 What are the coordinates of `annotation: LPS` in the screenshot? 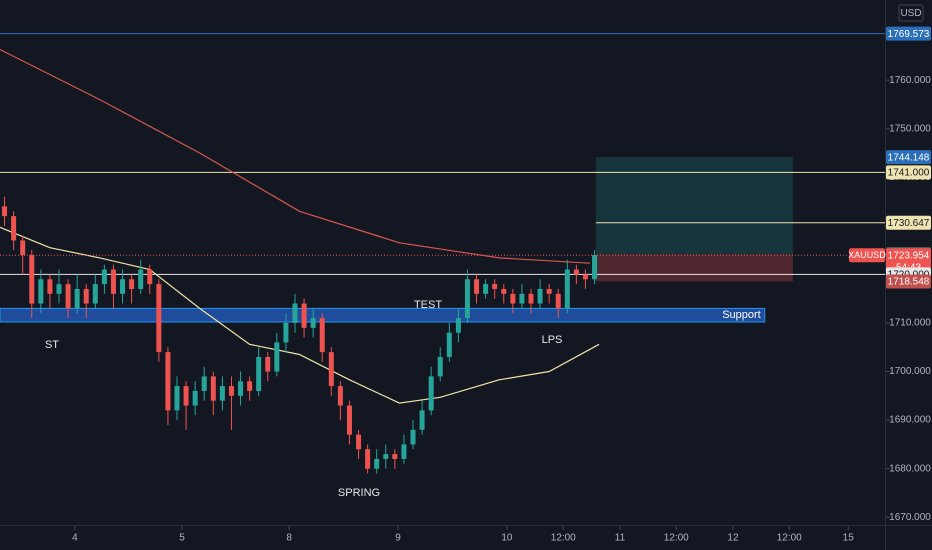 It's located at (552, 340).